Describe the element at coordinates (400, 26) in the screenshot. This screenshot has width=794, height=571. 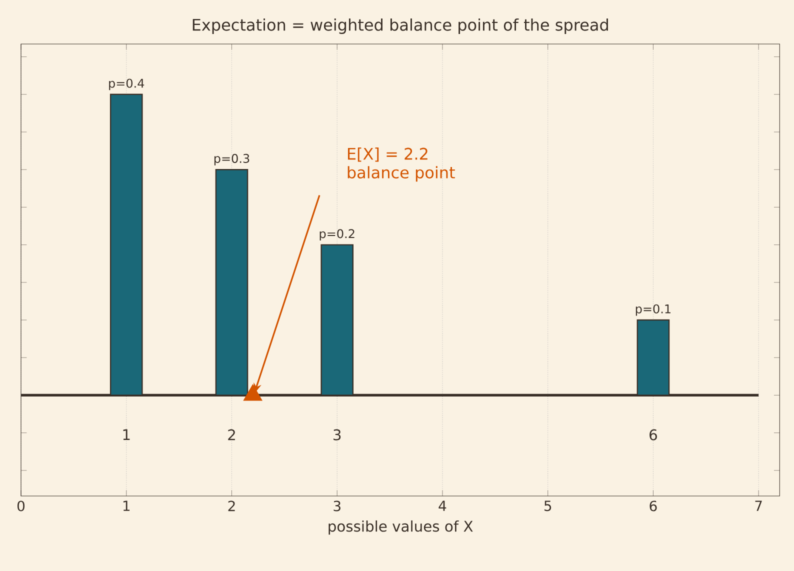
I see `chart-title: Expectation = weighted balance point of the spread` at that location.